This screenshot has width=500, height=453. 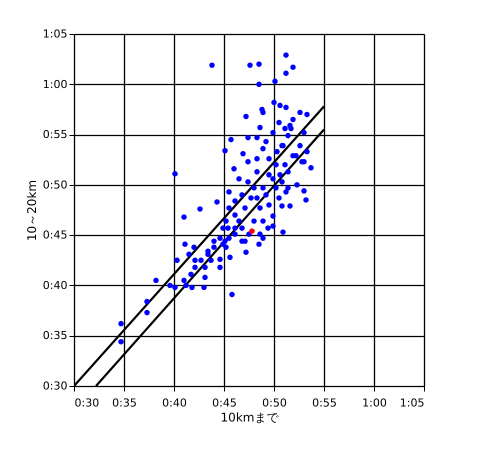 What do you see at coordinates (55, 386) in the screenshot?
I see `y-tick-label: 0:30` at bounding box center [55, 386].